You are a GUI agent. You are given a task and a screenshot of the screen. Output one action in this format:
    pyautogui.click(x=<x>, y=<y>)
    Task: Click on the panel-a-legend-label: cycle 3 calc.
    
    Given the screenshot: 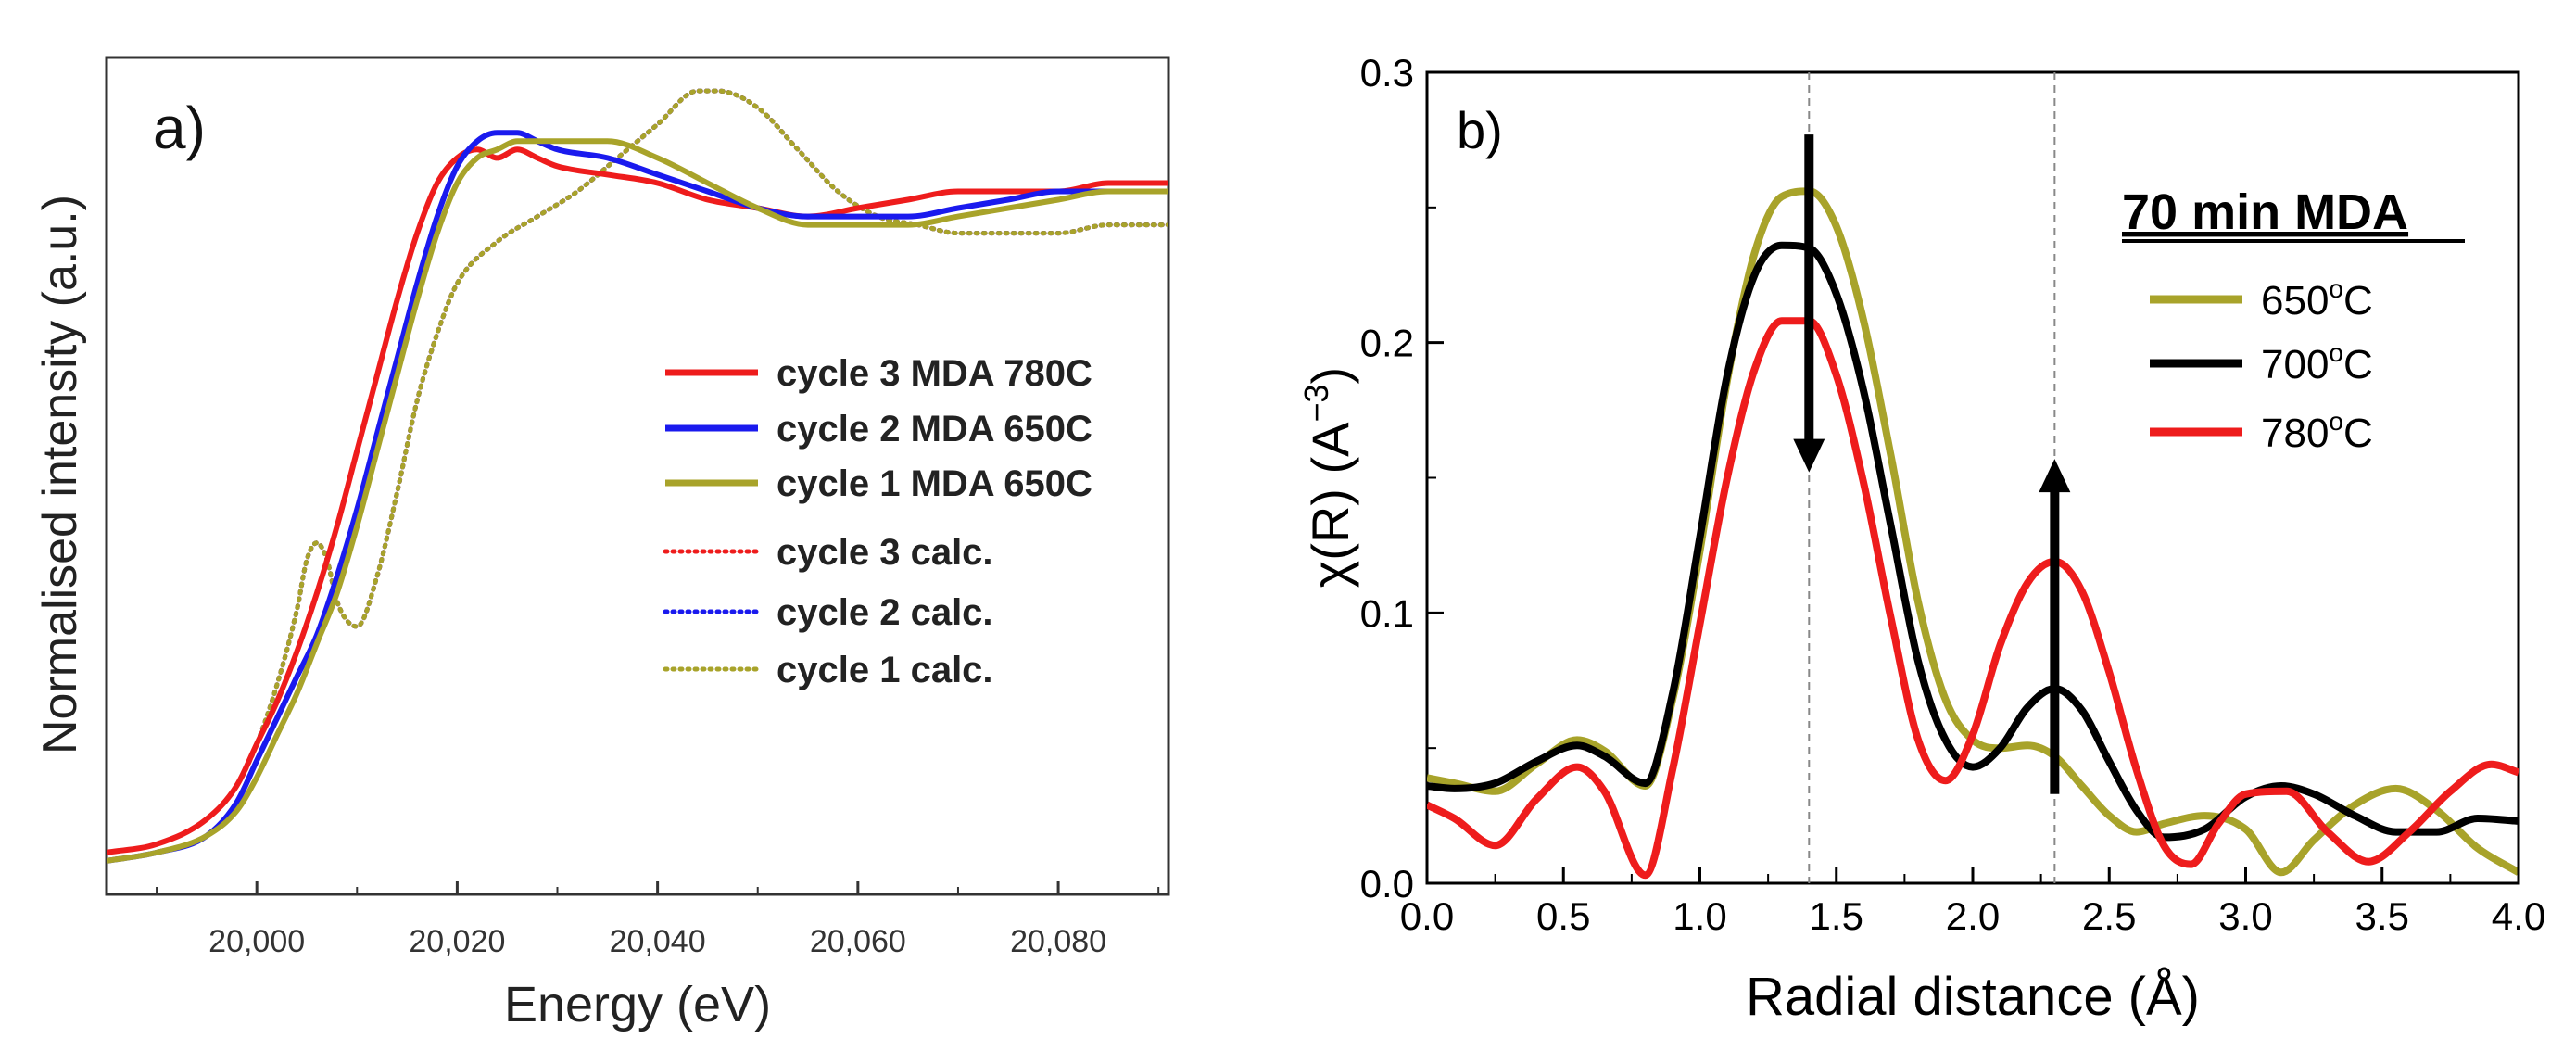 What is the action you would take?
    pyautogui.click(x=885, y=552)
    